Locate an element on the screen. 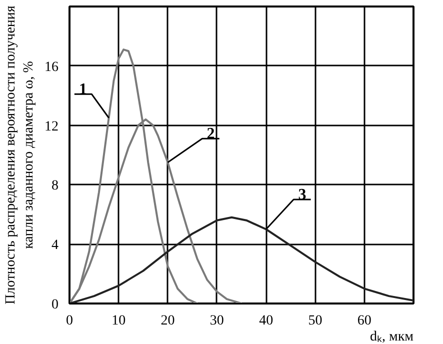 This screenshot has width=443, height=344. y-axis-title: Плотность распределения вероятности получения капли заданного диаметра ω, % is located at coordinates (20, 154).